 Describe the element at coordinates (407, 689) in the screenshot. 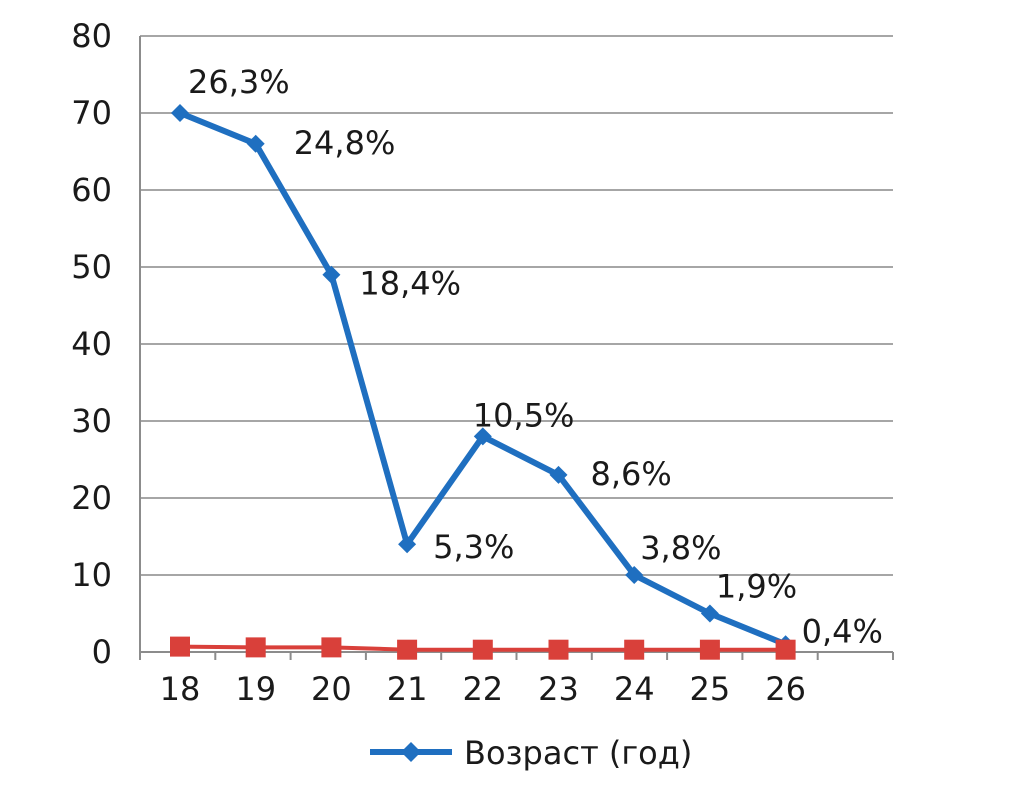

I see `x-tick-label: 21` at that location.